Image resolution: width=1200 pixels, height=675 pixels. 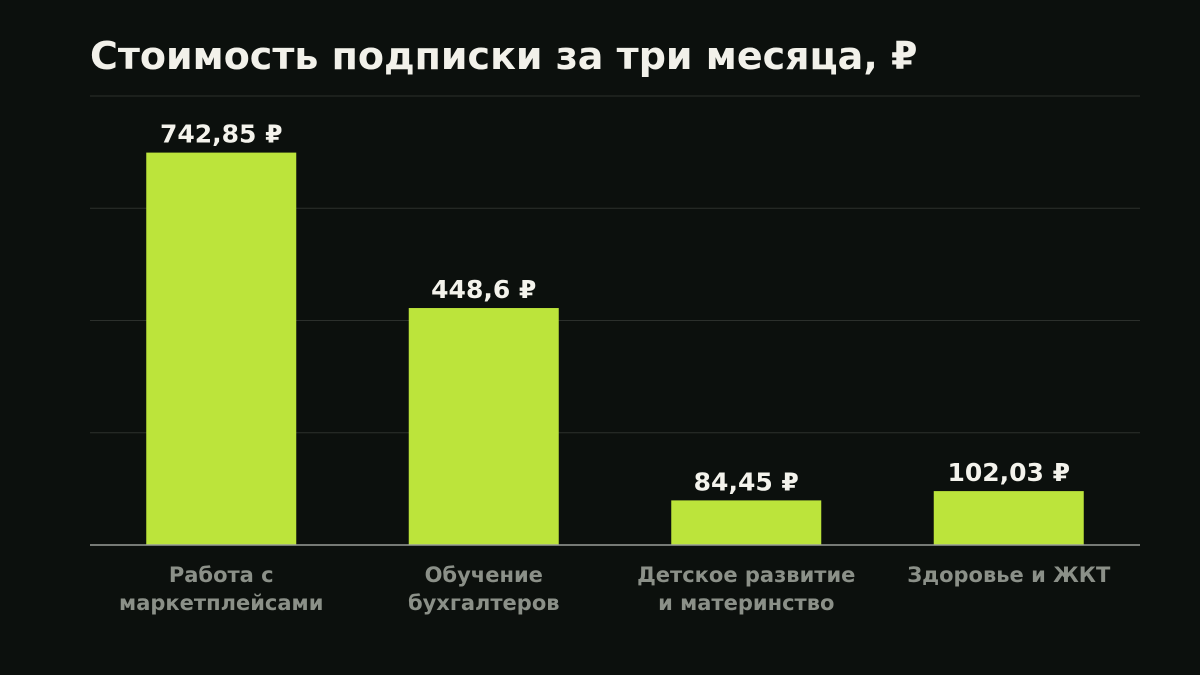 What do you see at coordinates (483, 289) in the screenshot?
I see `bar-value-label: 448,6 ₽` at bounding box center [483, 289].